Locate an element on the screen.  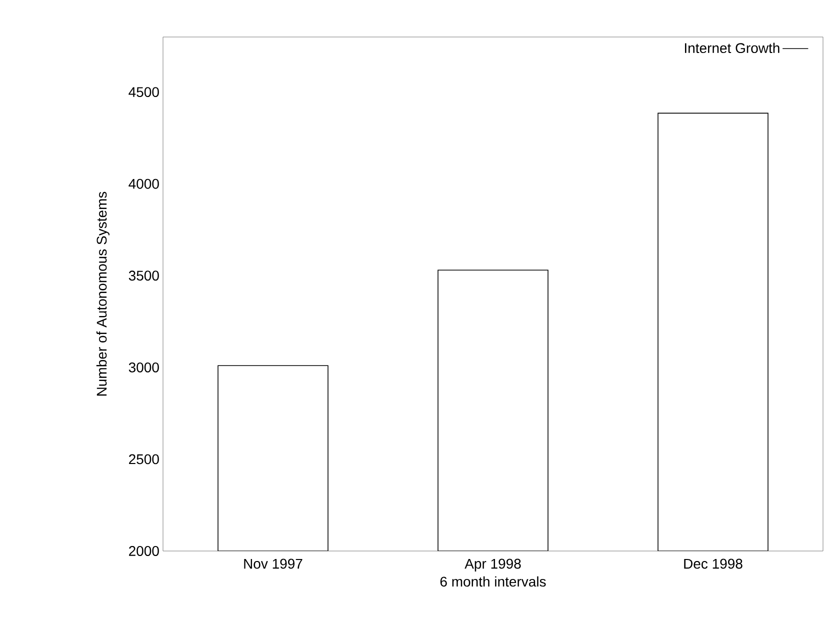
y-axis-title: Number of Autonomous Systems is located at coordinates (103, 294).